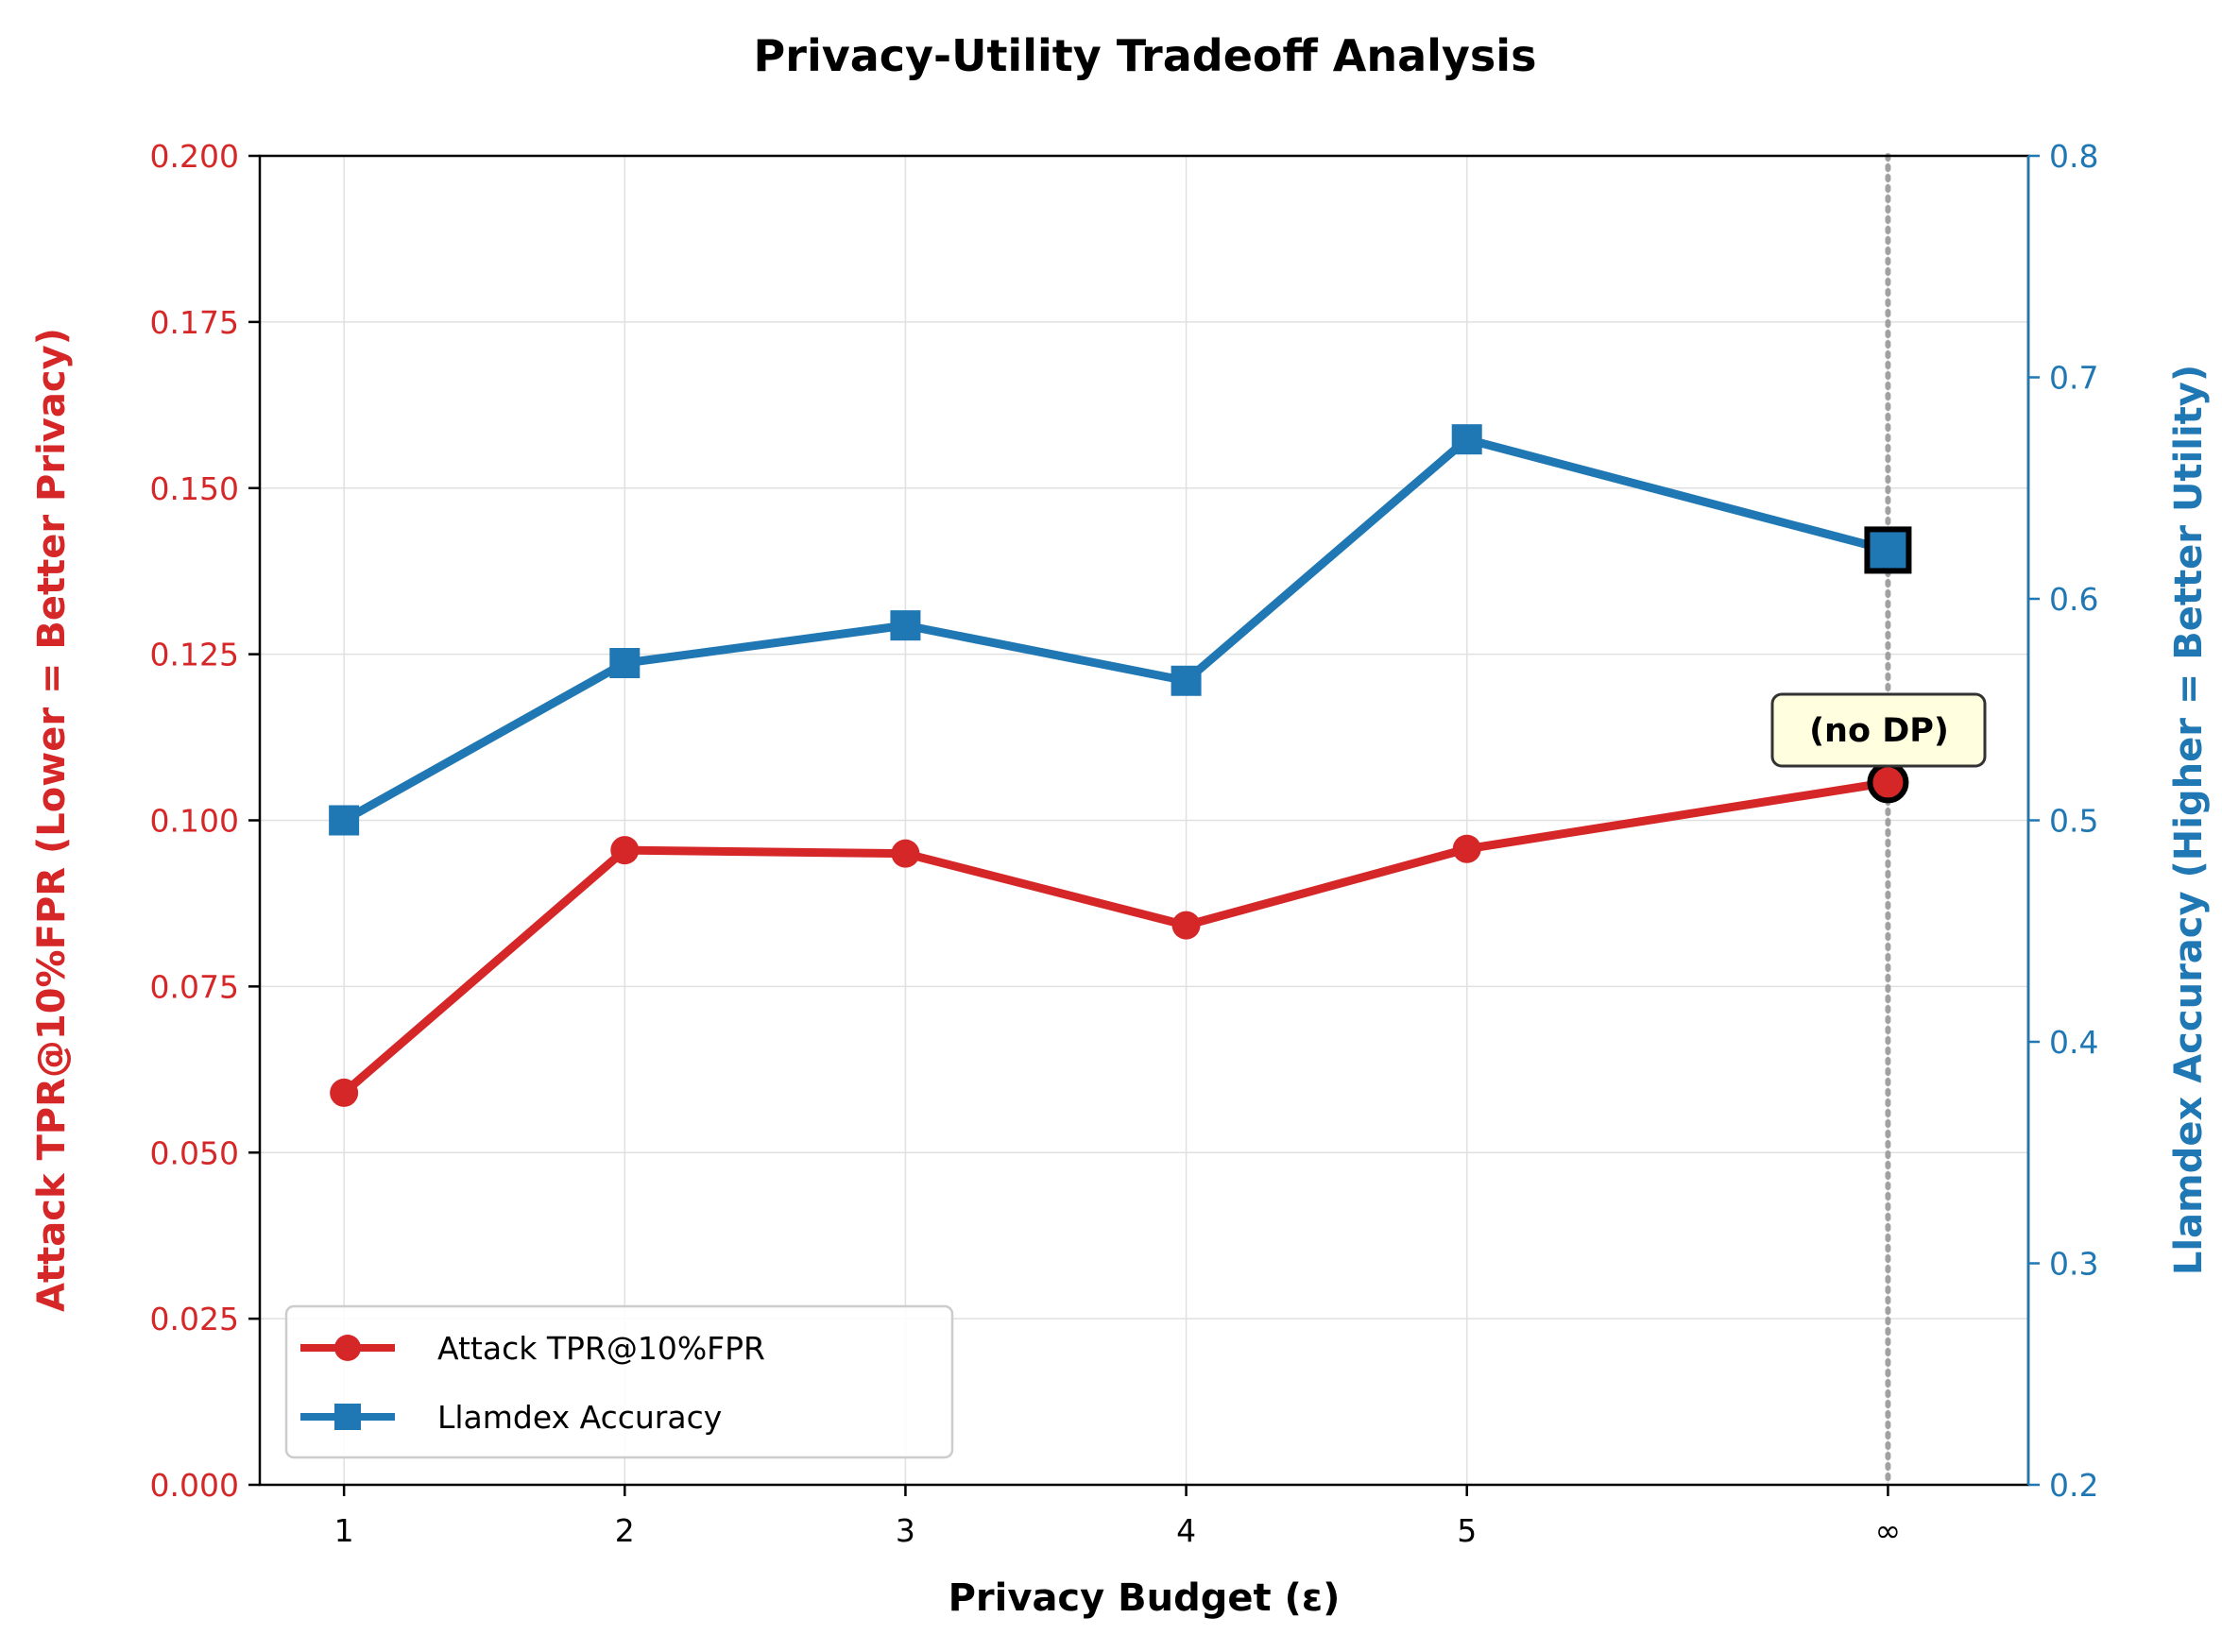  I want to click on annotation-text: (no DP), so click(1879, 731).